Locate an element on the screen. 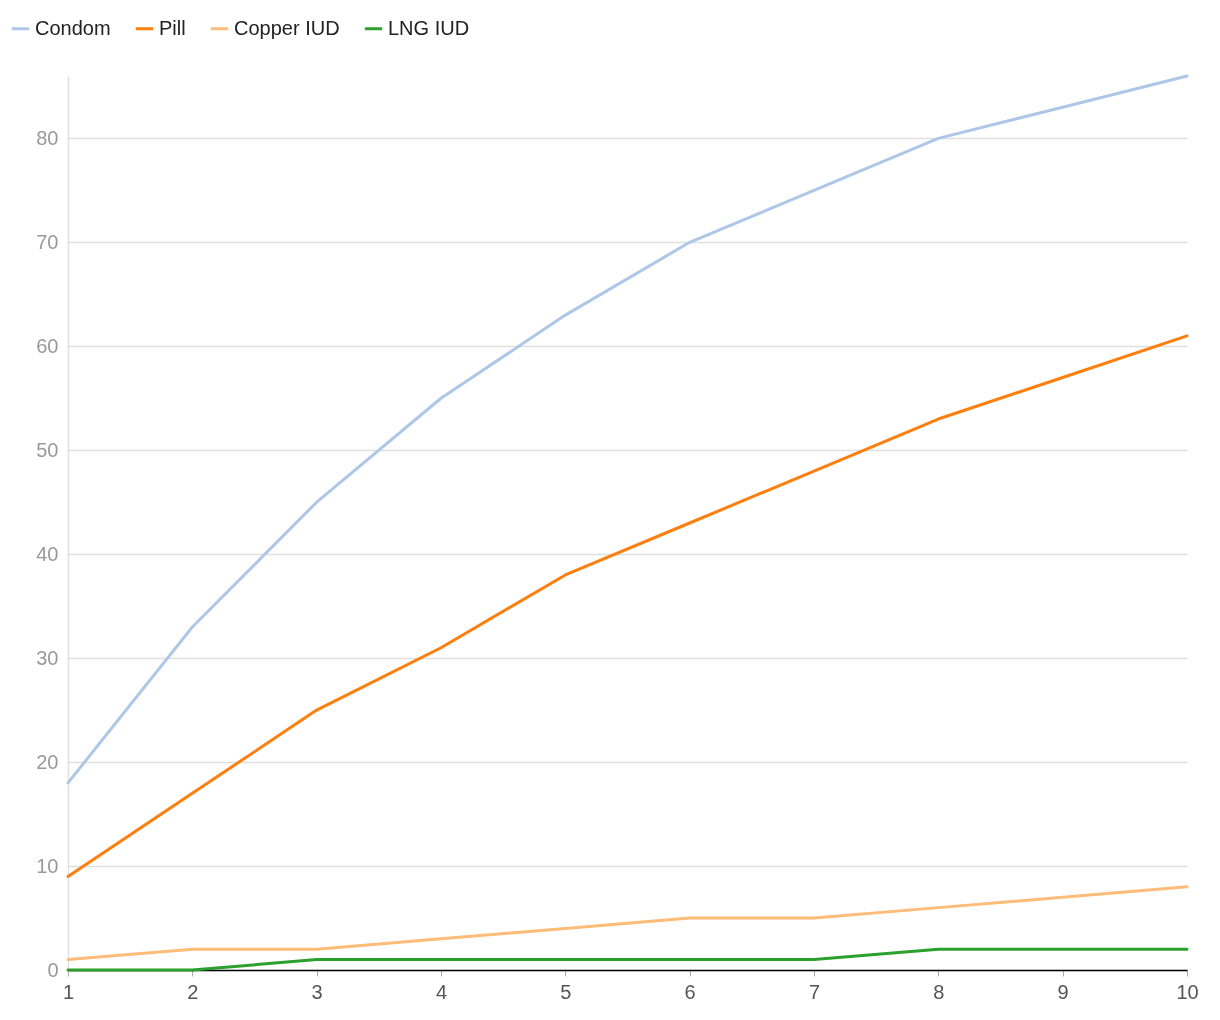 Image resolution: width=1220 pixels, height=1020 pixels. x-tick-label: 8 is located at coordinates (939, 991).